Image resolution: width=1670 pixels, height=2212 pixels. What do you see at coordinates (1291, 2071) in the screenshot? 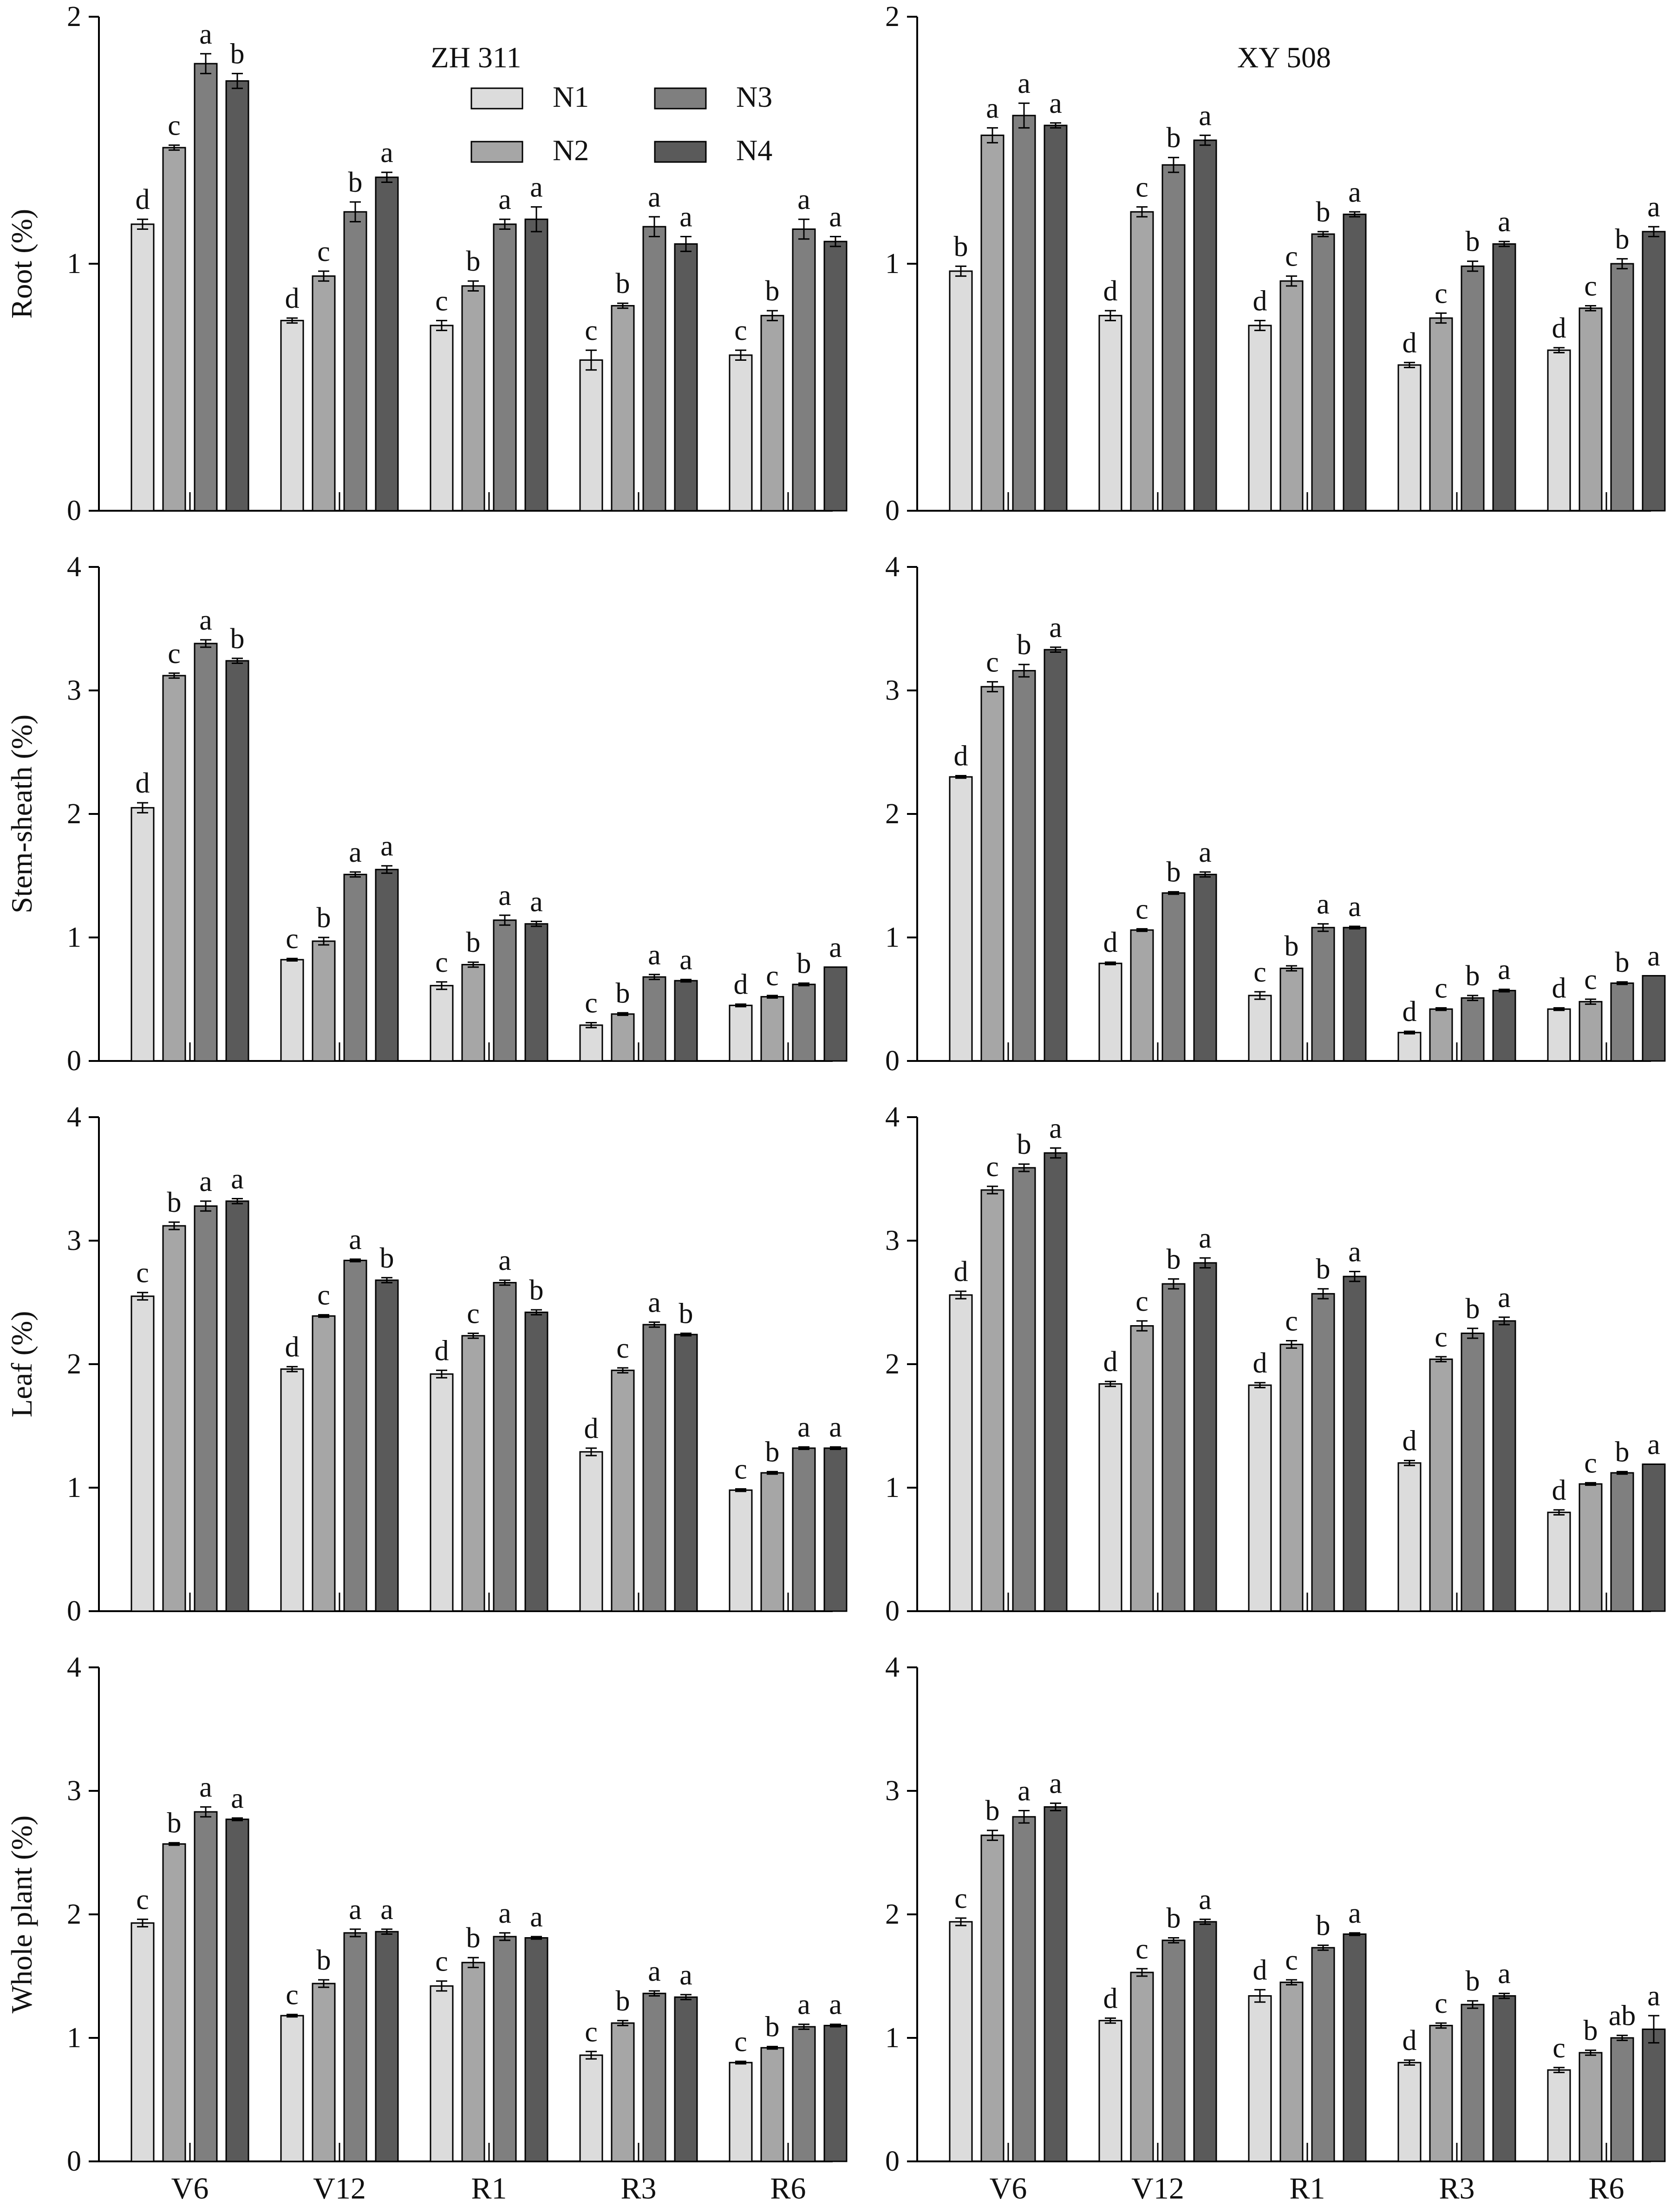
I see `bar-n2-r1` at bounding box center [1291, 2071].